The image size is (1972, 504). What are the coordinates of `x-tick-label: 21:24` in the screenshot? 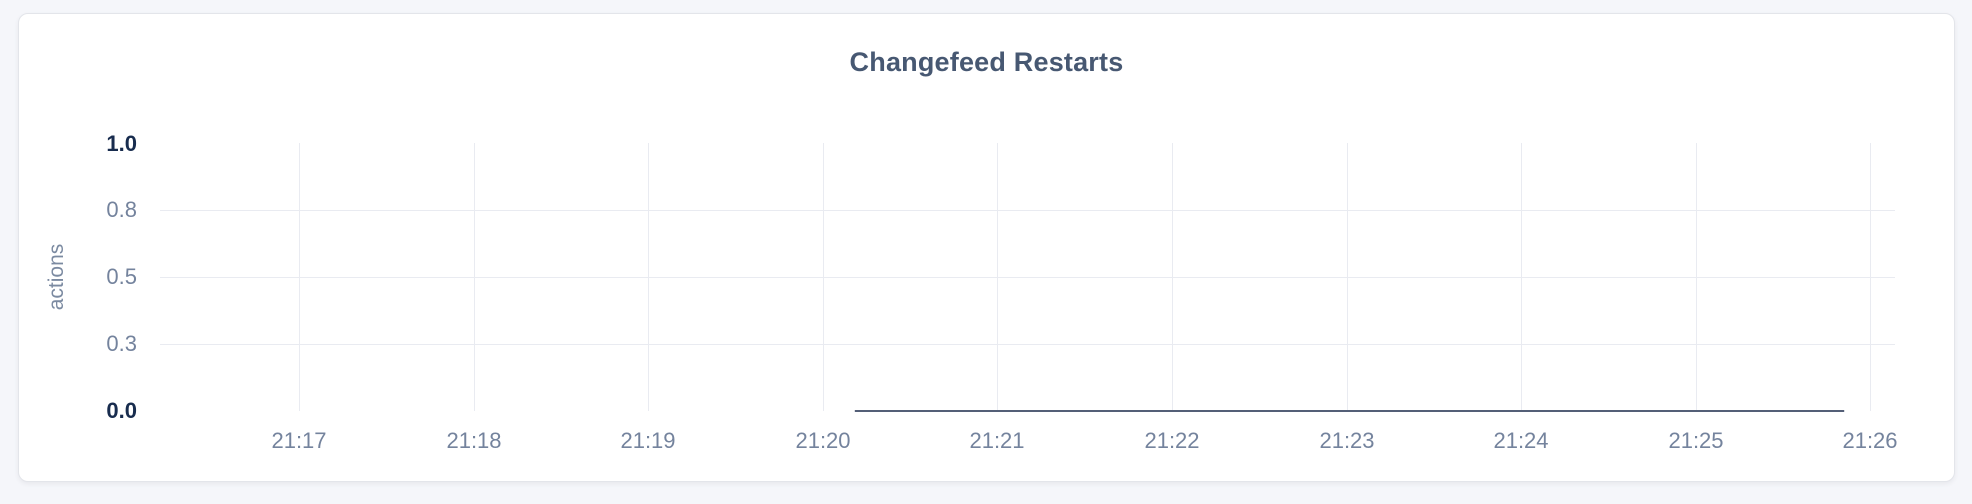 It's located at (1521, 440).